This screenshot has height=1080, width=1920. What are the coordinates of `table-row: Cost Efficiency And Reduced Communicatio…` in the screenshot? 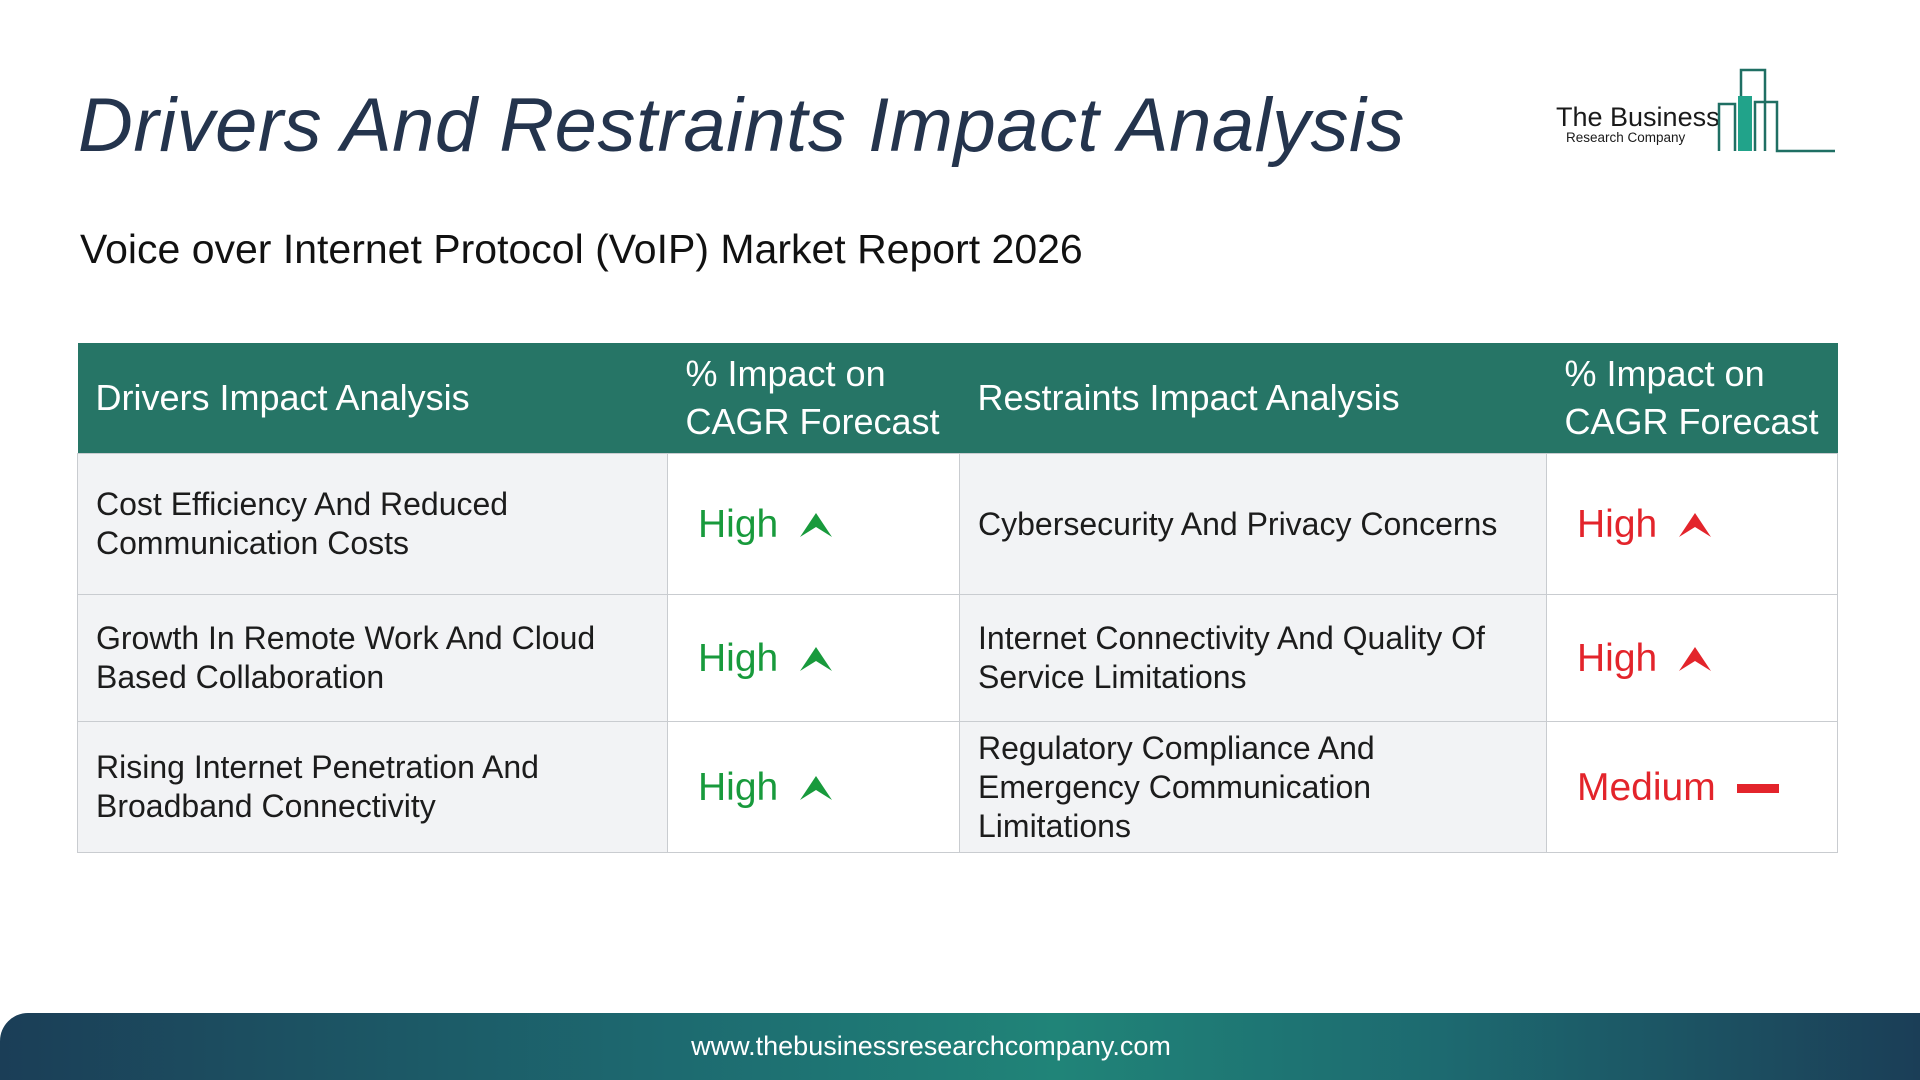 It's located at (957, 524).